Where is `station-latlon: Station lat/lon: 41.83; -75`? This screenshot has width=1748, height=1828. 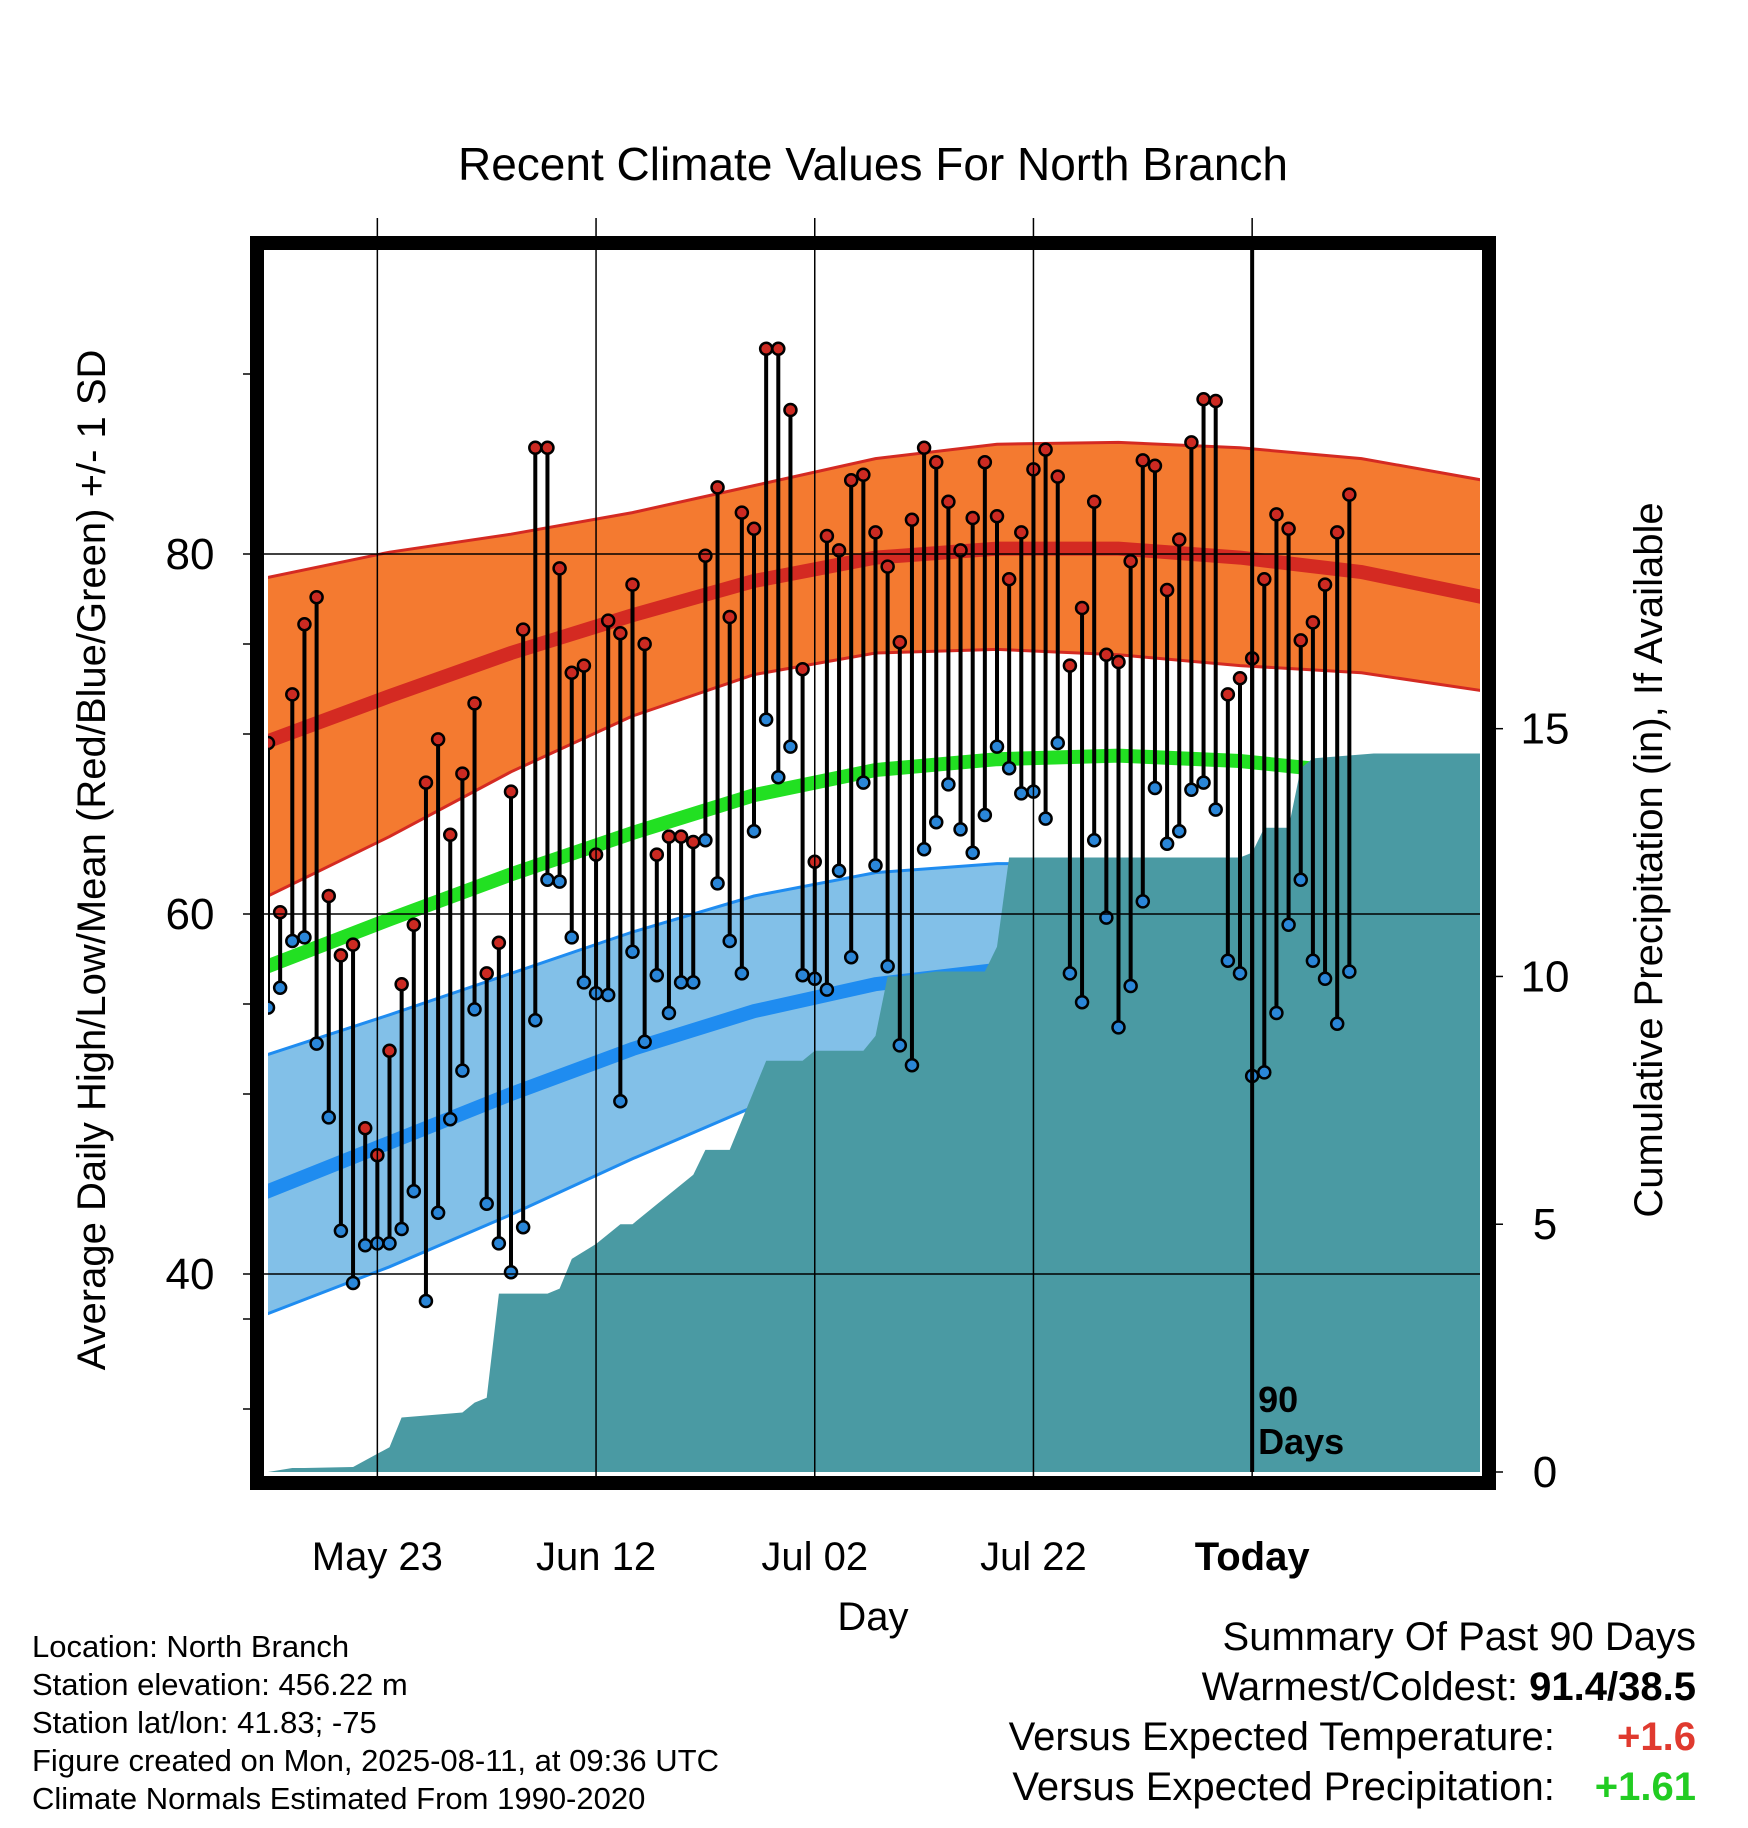 station-latlon: Station lat/lon: 41.83; -75 is located at coordinates (204, 1722).